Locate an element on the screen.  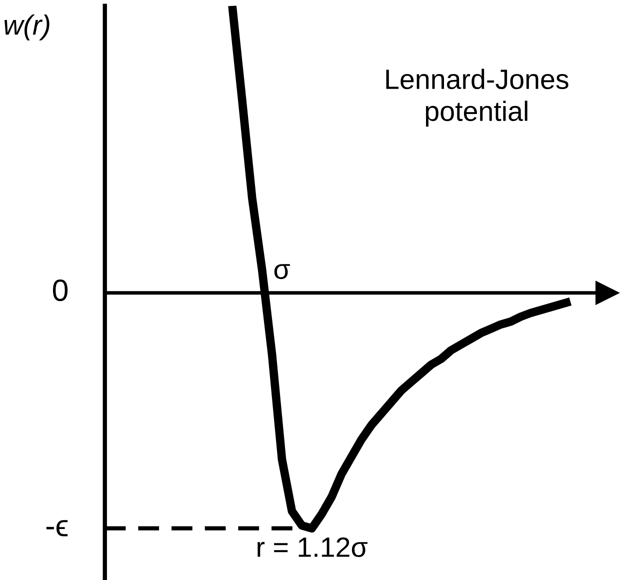
text: r = 1.12σ is located at coordinates (313, 547).